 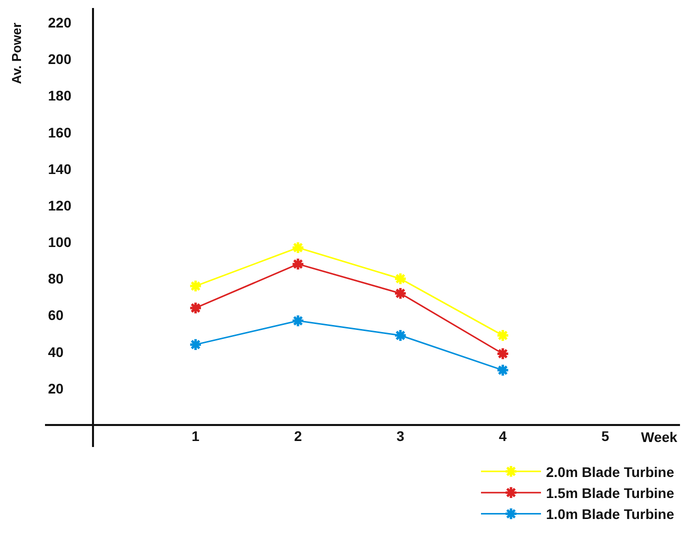 I want to click on y-tick-label: 80, so click(x=56, y=278).